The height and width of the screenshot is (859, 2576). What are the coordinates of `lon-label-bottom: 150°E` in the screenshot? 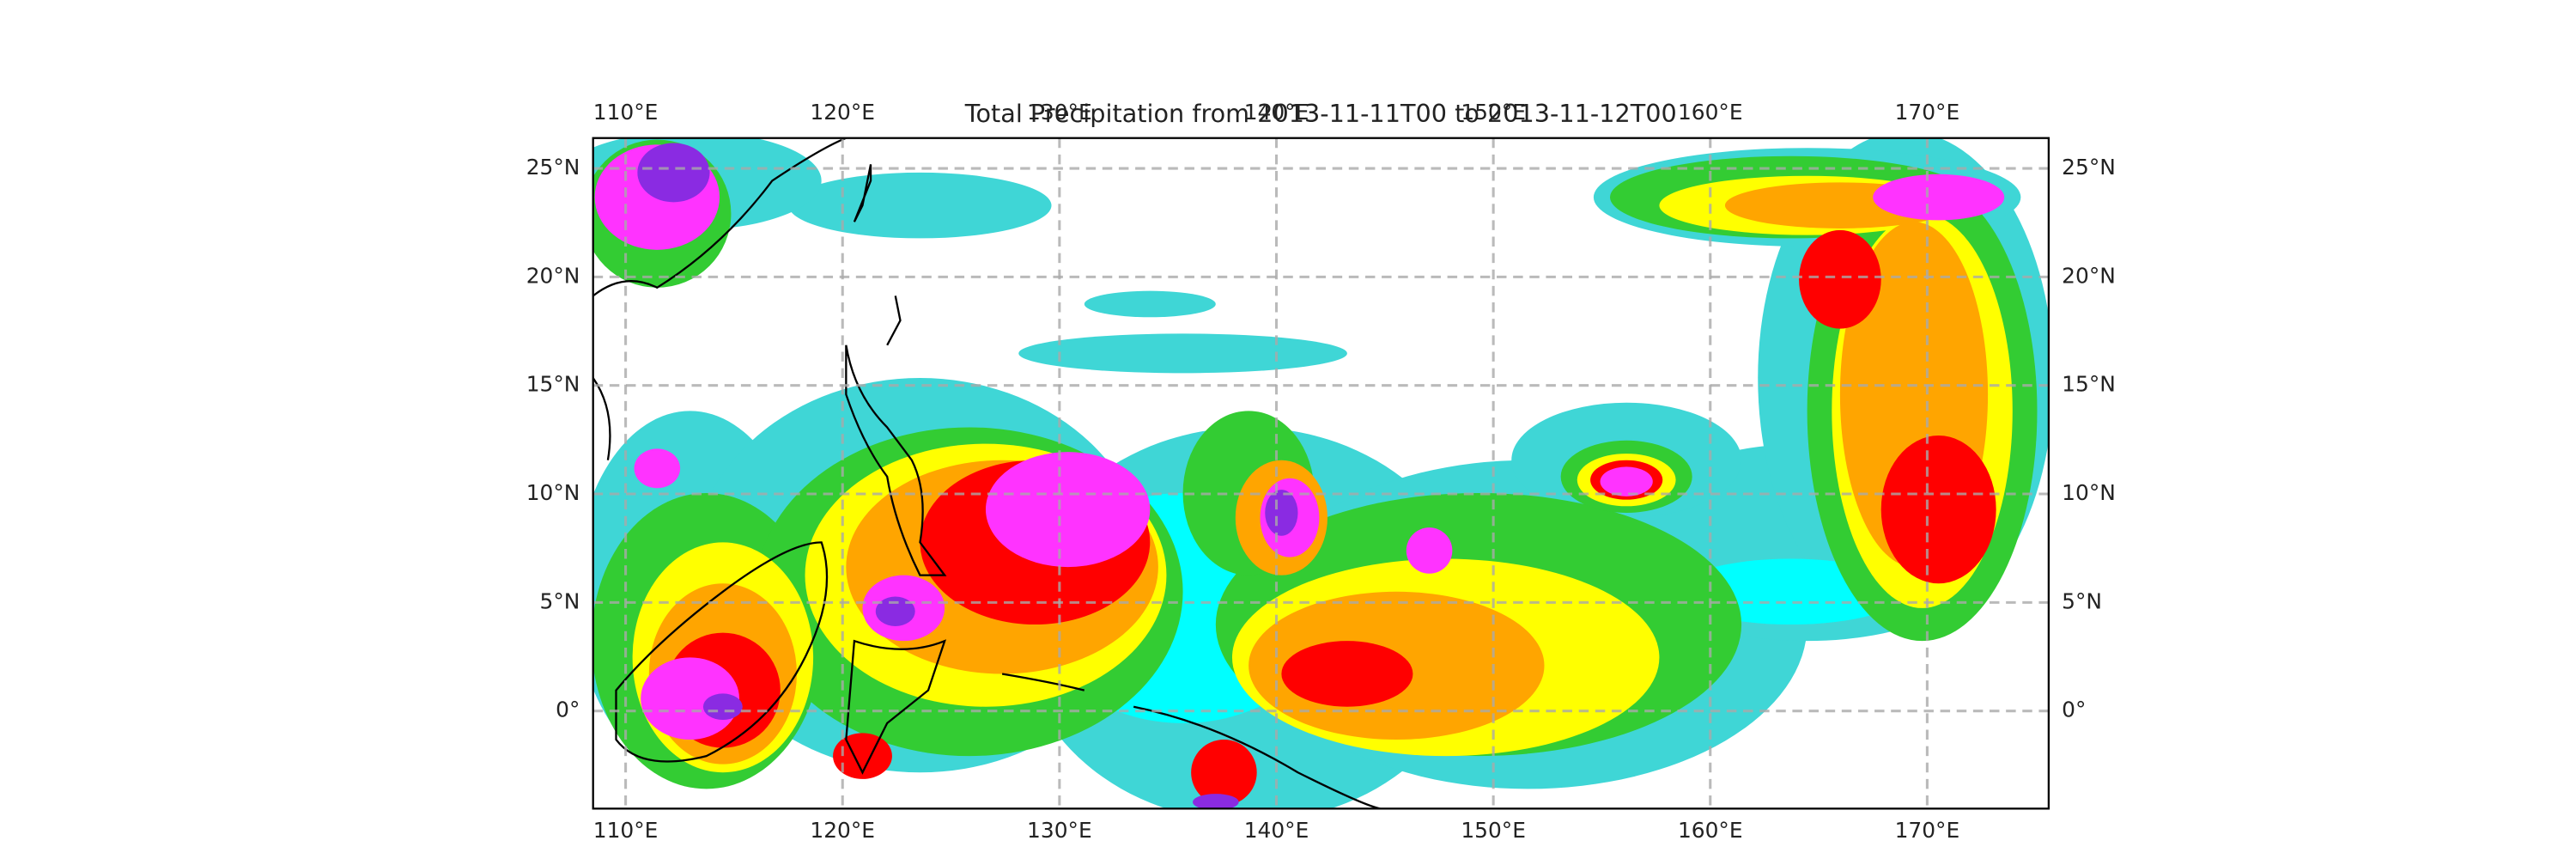 It's located at (1493, 831).